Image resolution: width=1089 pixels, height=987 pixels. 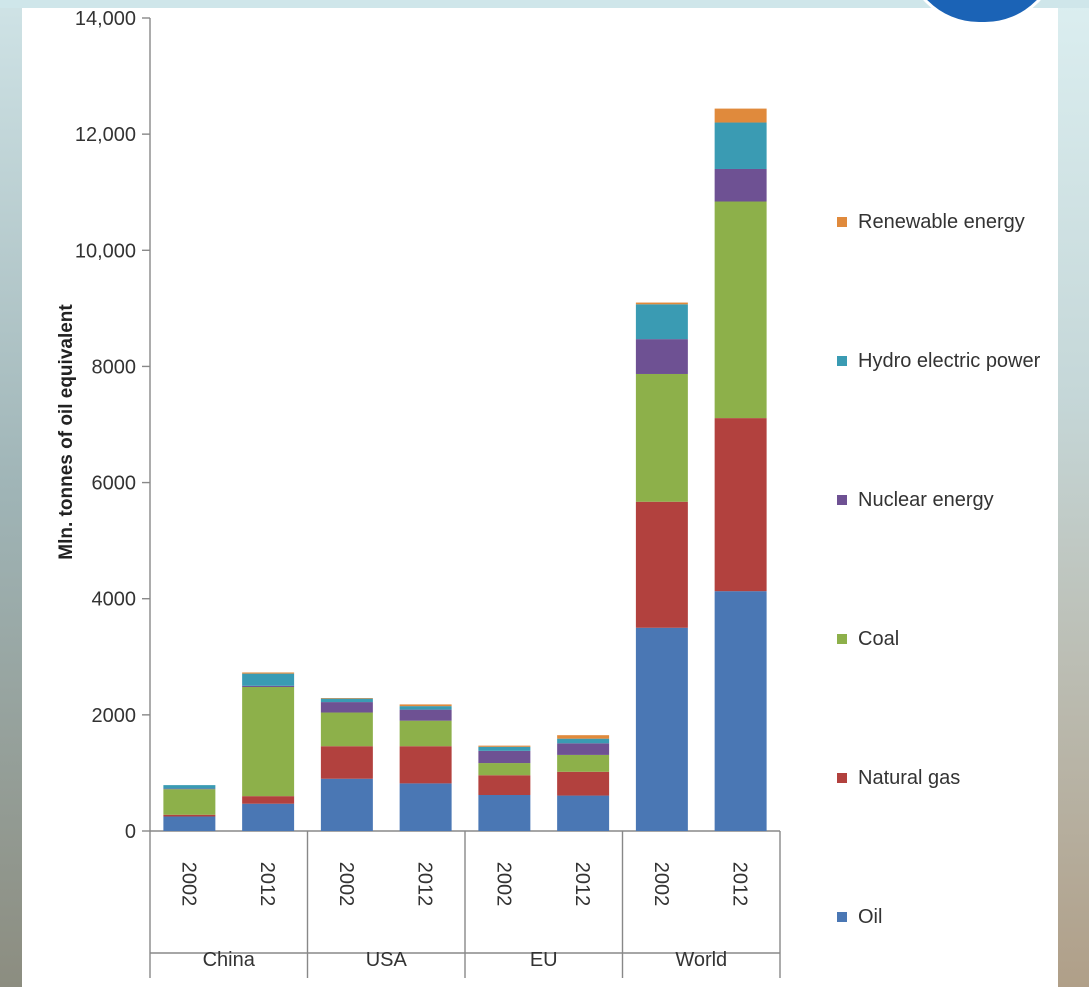 What do you see at coordinates (941, 222) in the screenshot?
I see `legend-label: Renewable energy` at bounding box center [941, 222].